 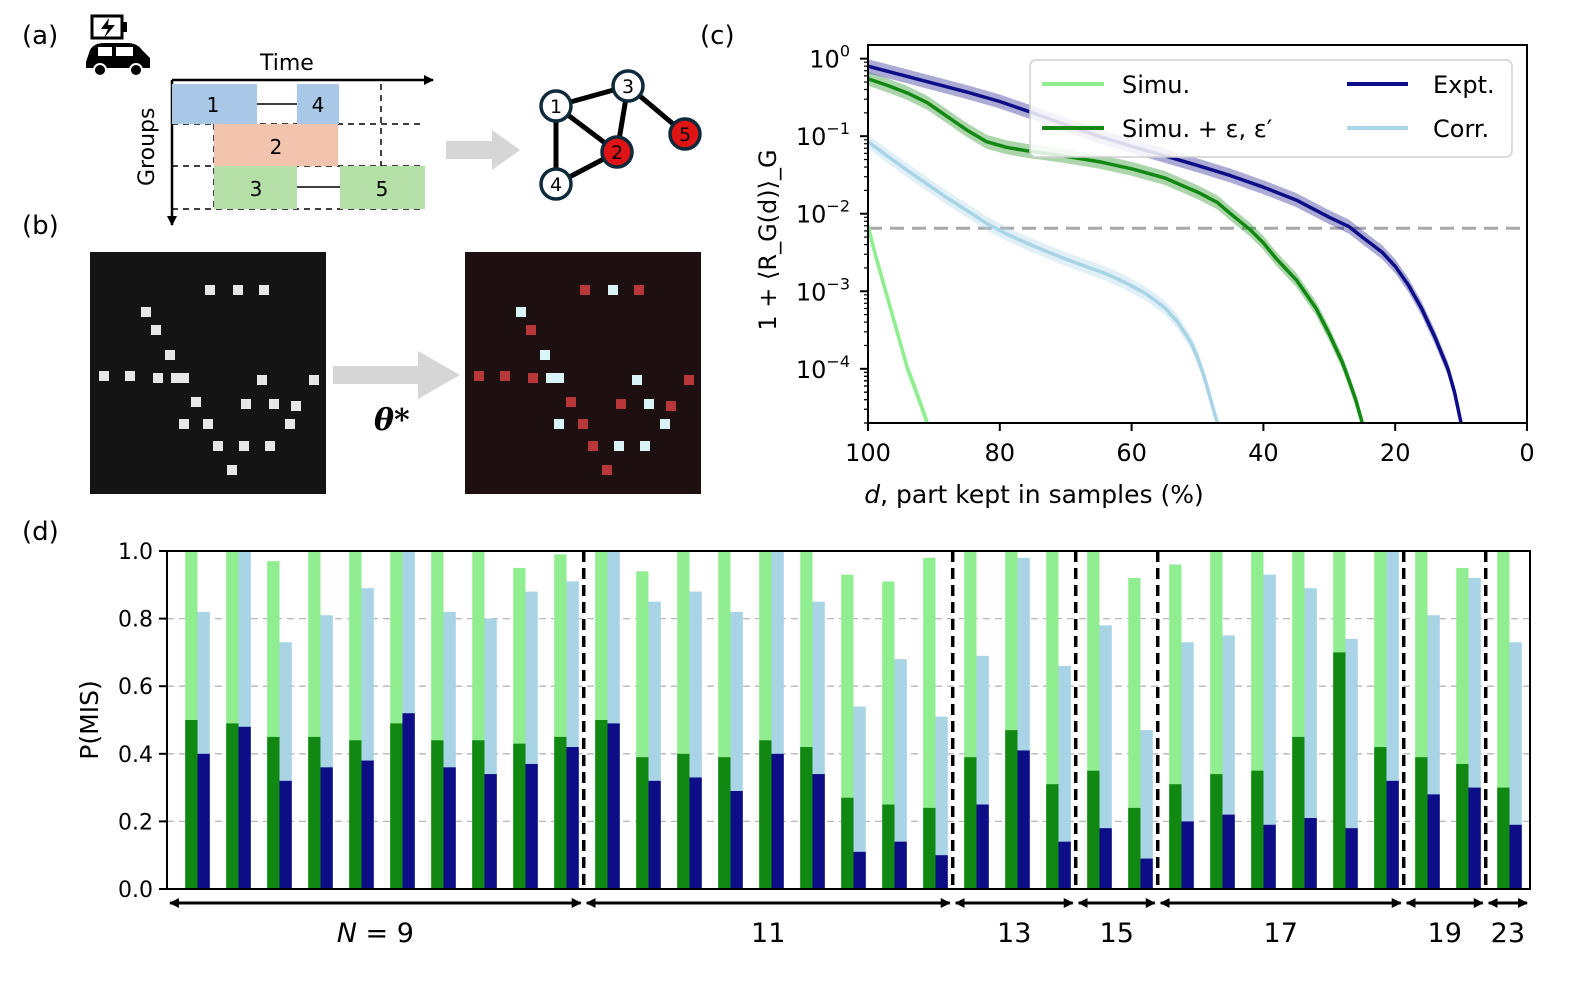 What do you see at coordinates (392, 420) in the screenshot?
I see `theta-star-label: θ*` at bounding box center [392, 420].